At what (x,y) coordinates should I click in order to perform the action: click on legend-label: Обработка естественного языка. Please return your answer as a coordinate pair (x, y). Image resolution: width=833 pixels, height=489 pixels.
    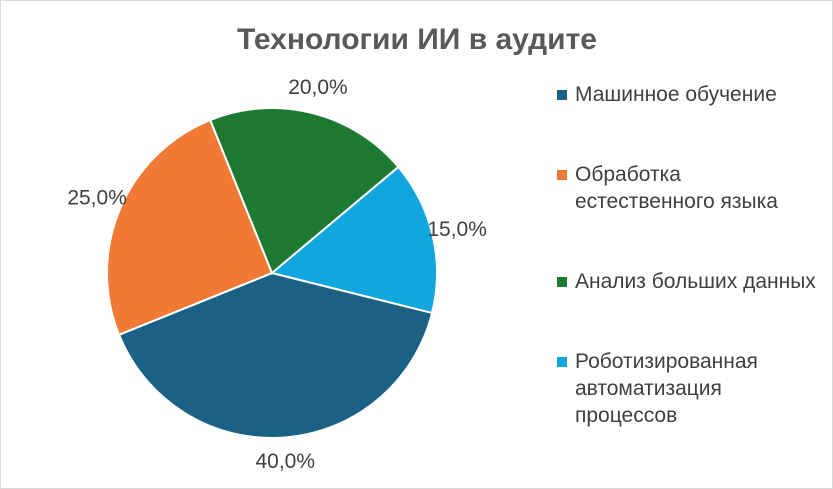
    Looking at the image, I should click on (676, 188).